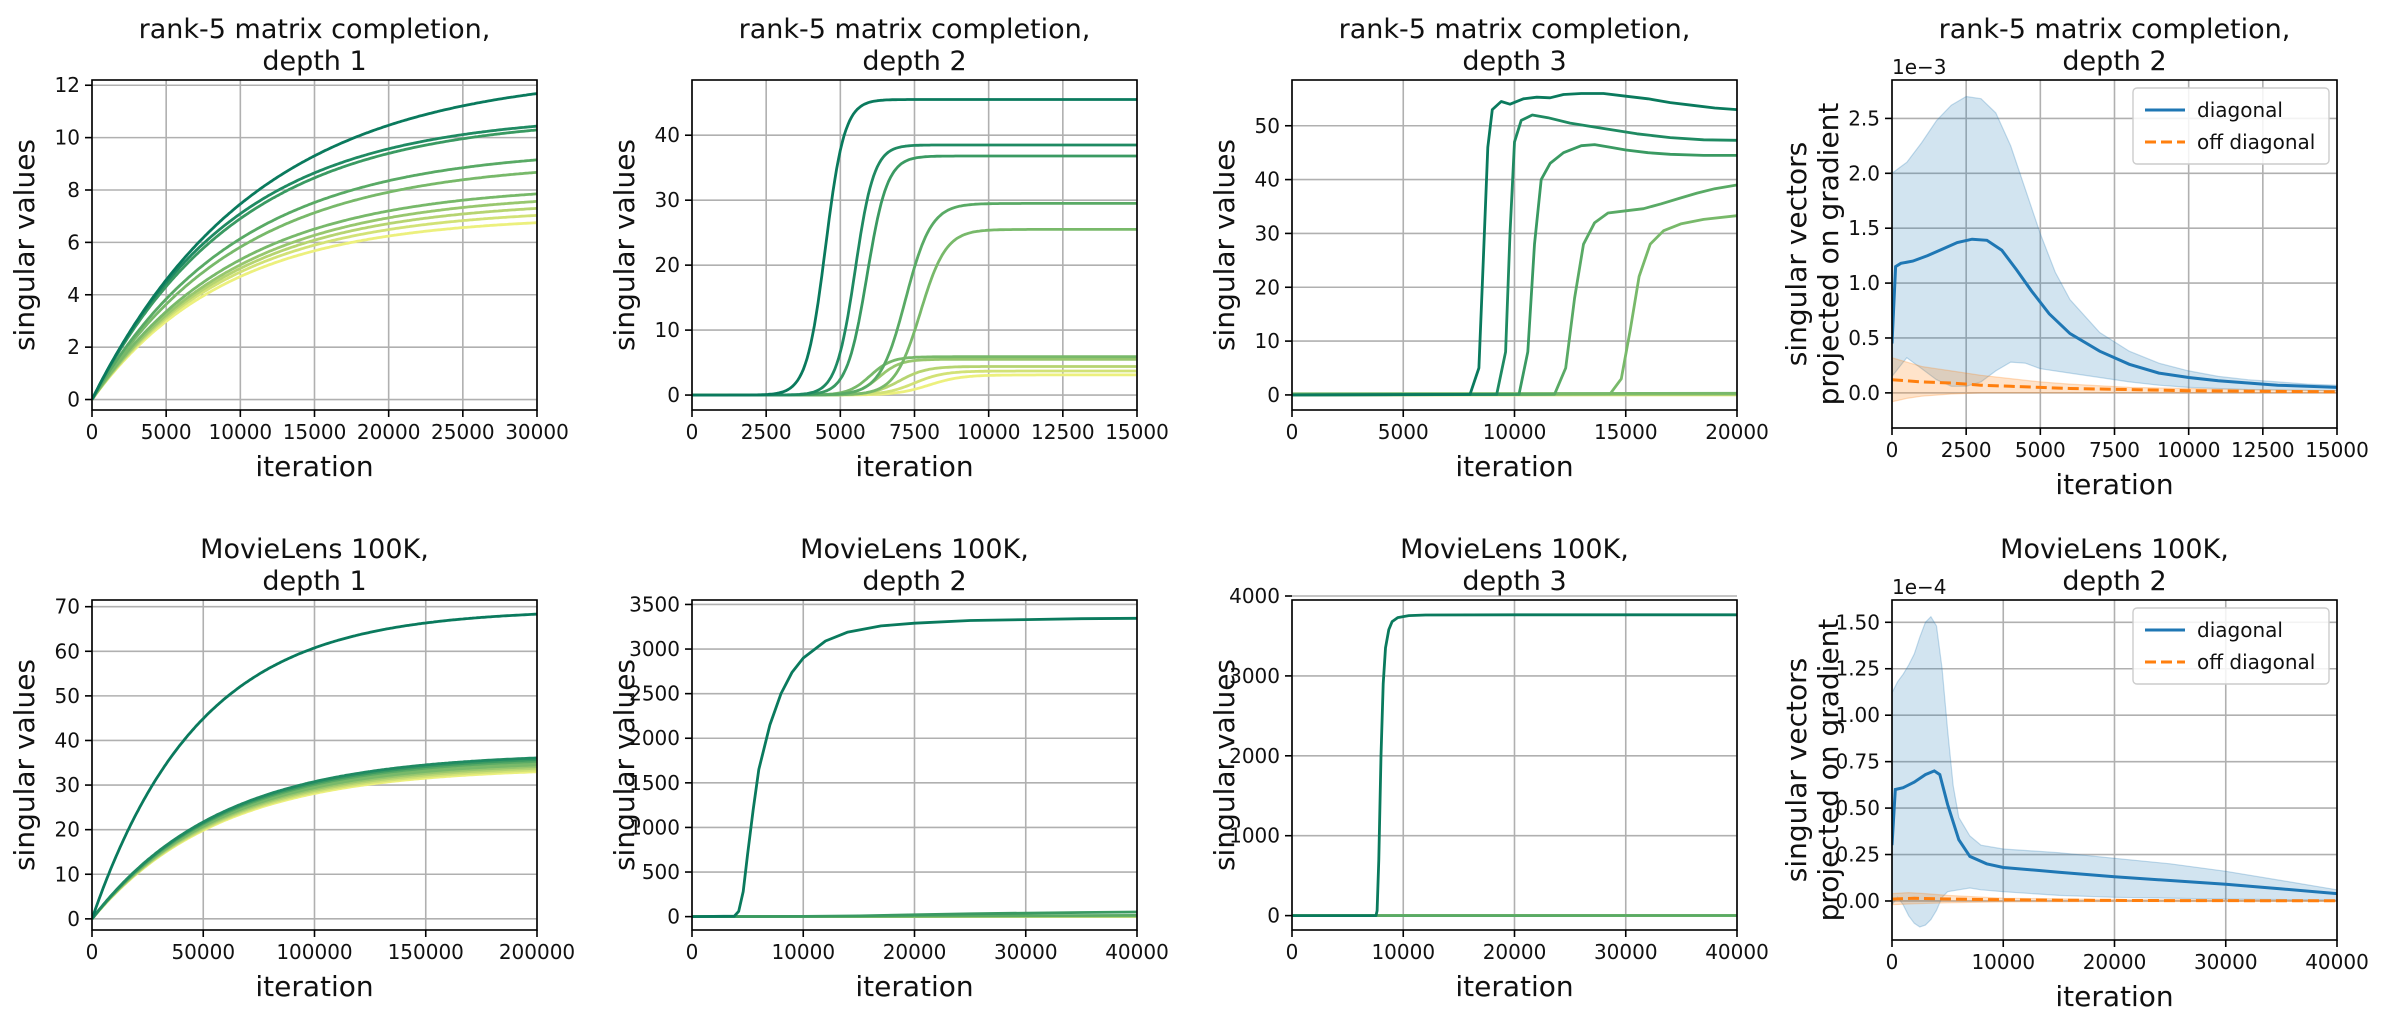  I want to click on panel-title: rank-5 matrix completion,, so click(1515, 29).